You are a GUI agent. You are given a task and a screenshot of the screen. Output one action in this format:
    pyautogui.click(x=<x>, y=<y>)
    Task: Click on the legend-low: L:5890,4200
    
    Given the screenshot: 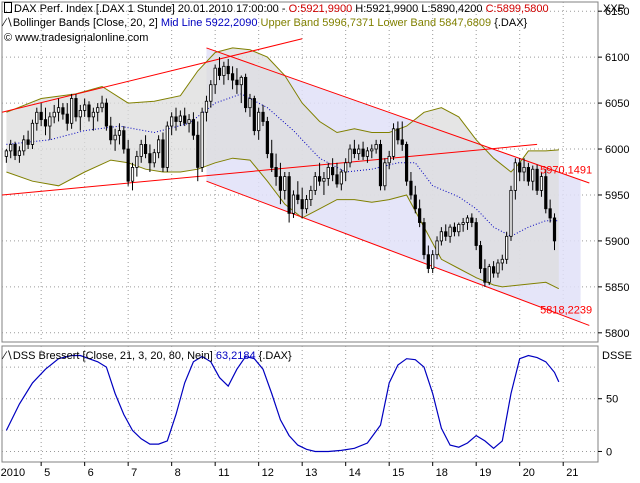 What is the action you would take?
    pyautogui.click(x=452, y=9)
    